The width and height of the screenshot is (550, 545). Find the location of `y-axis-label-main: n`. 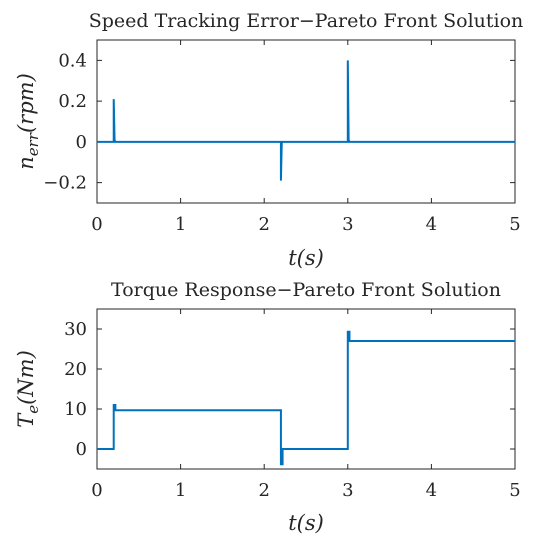

y-axis-label-main: n is located at coordinates (26, 163).